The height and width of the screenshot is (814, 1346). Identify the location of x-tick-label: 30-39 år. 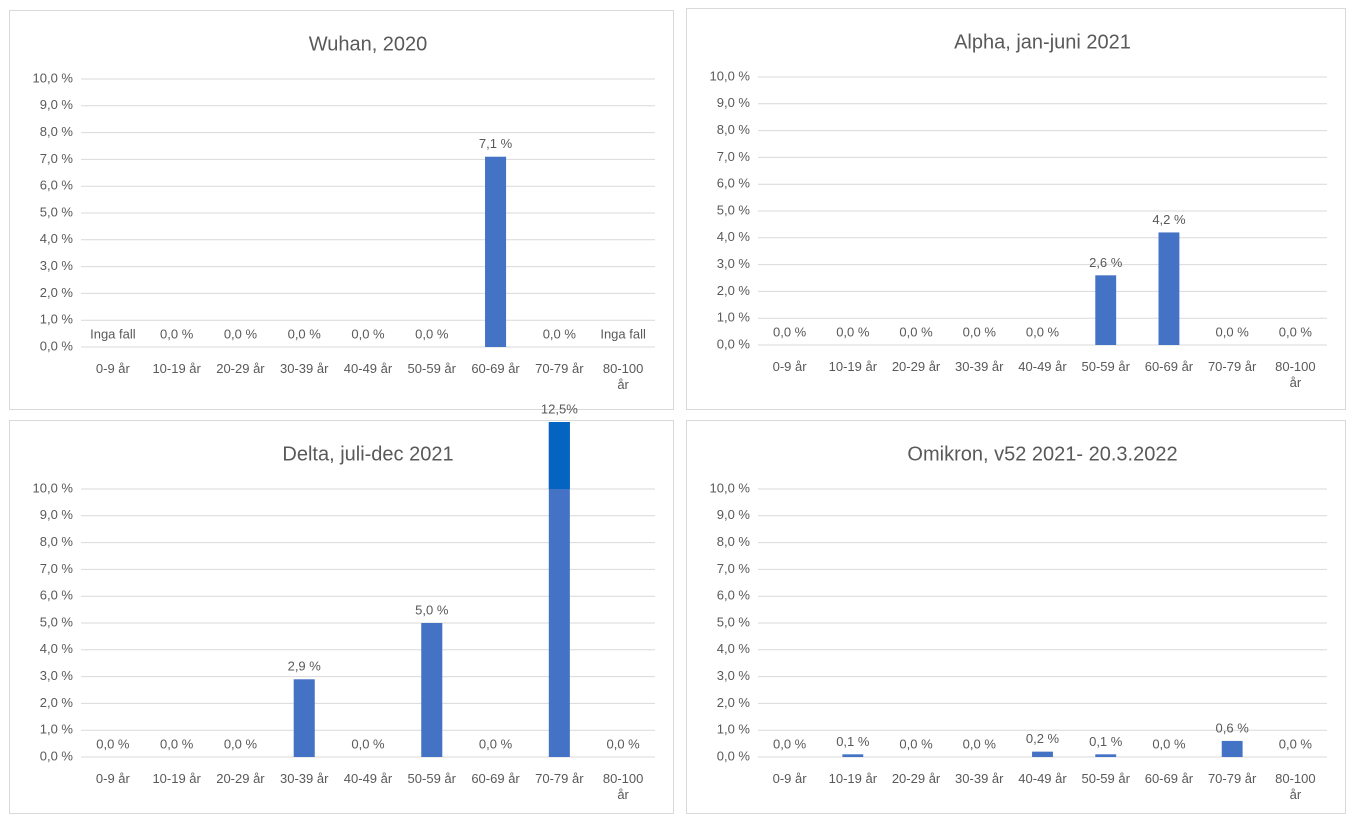
(304, 368).